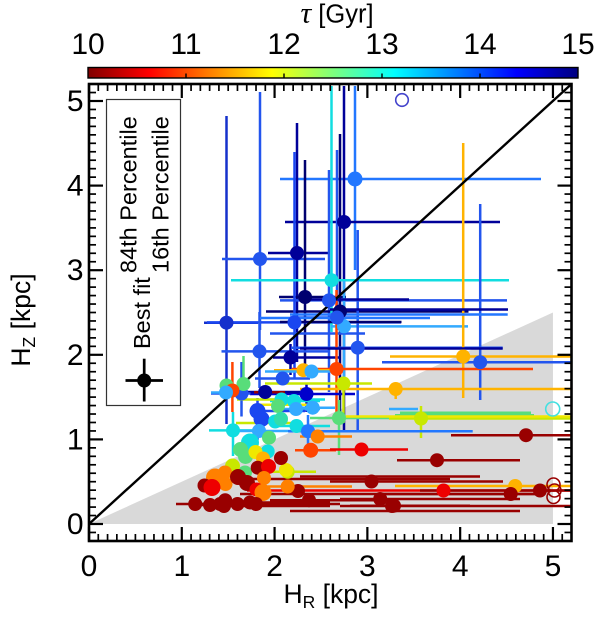 Image resolution: width=600 pixels, height=619 pixels. Describe the element at coordinates (142, 313) in the screenshot. I see `svg-text: Best fit` at that location.